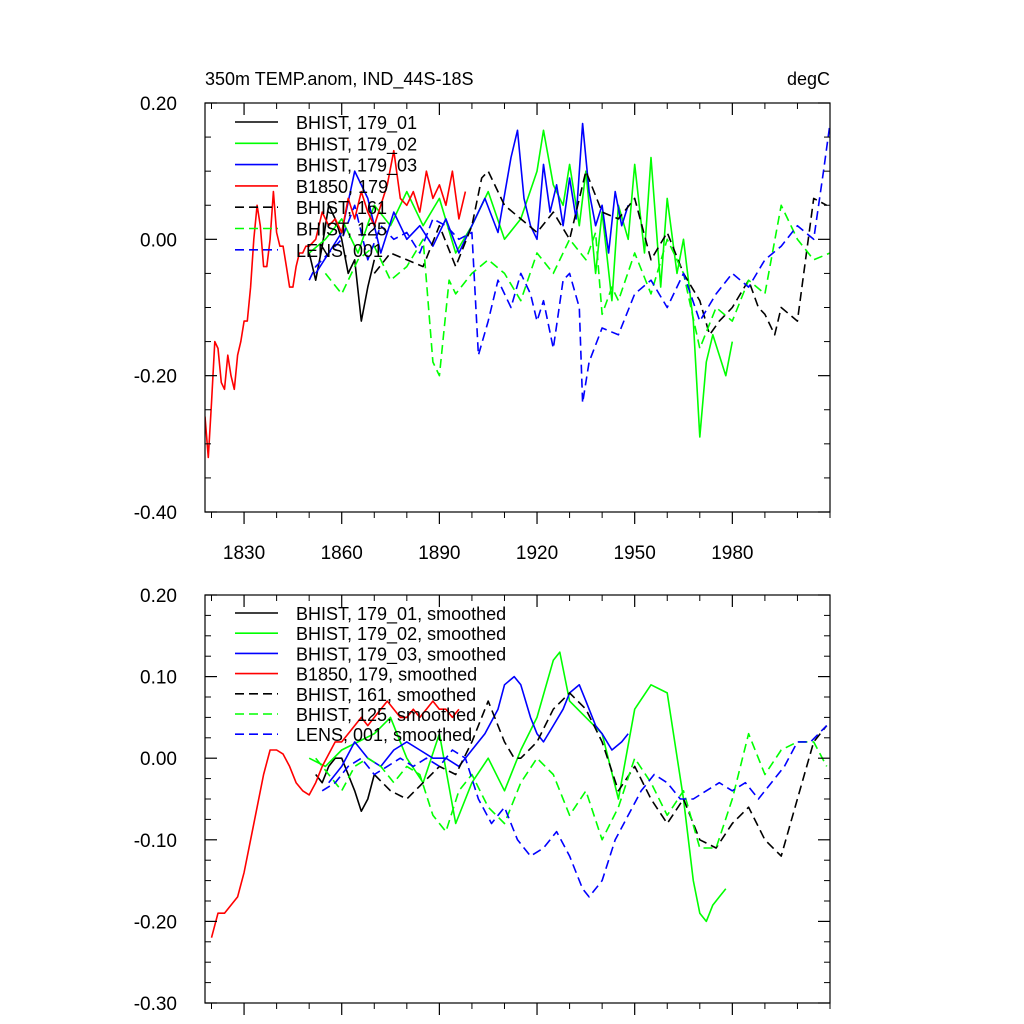 Image resolution: width=1024 pixels, height=1024 pixels. What do you see at coordinates (386, 675) in the screenshot?
I see `legend-label: B1850, 179, smoothed` at bounding box center [386, 675].